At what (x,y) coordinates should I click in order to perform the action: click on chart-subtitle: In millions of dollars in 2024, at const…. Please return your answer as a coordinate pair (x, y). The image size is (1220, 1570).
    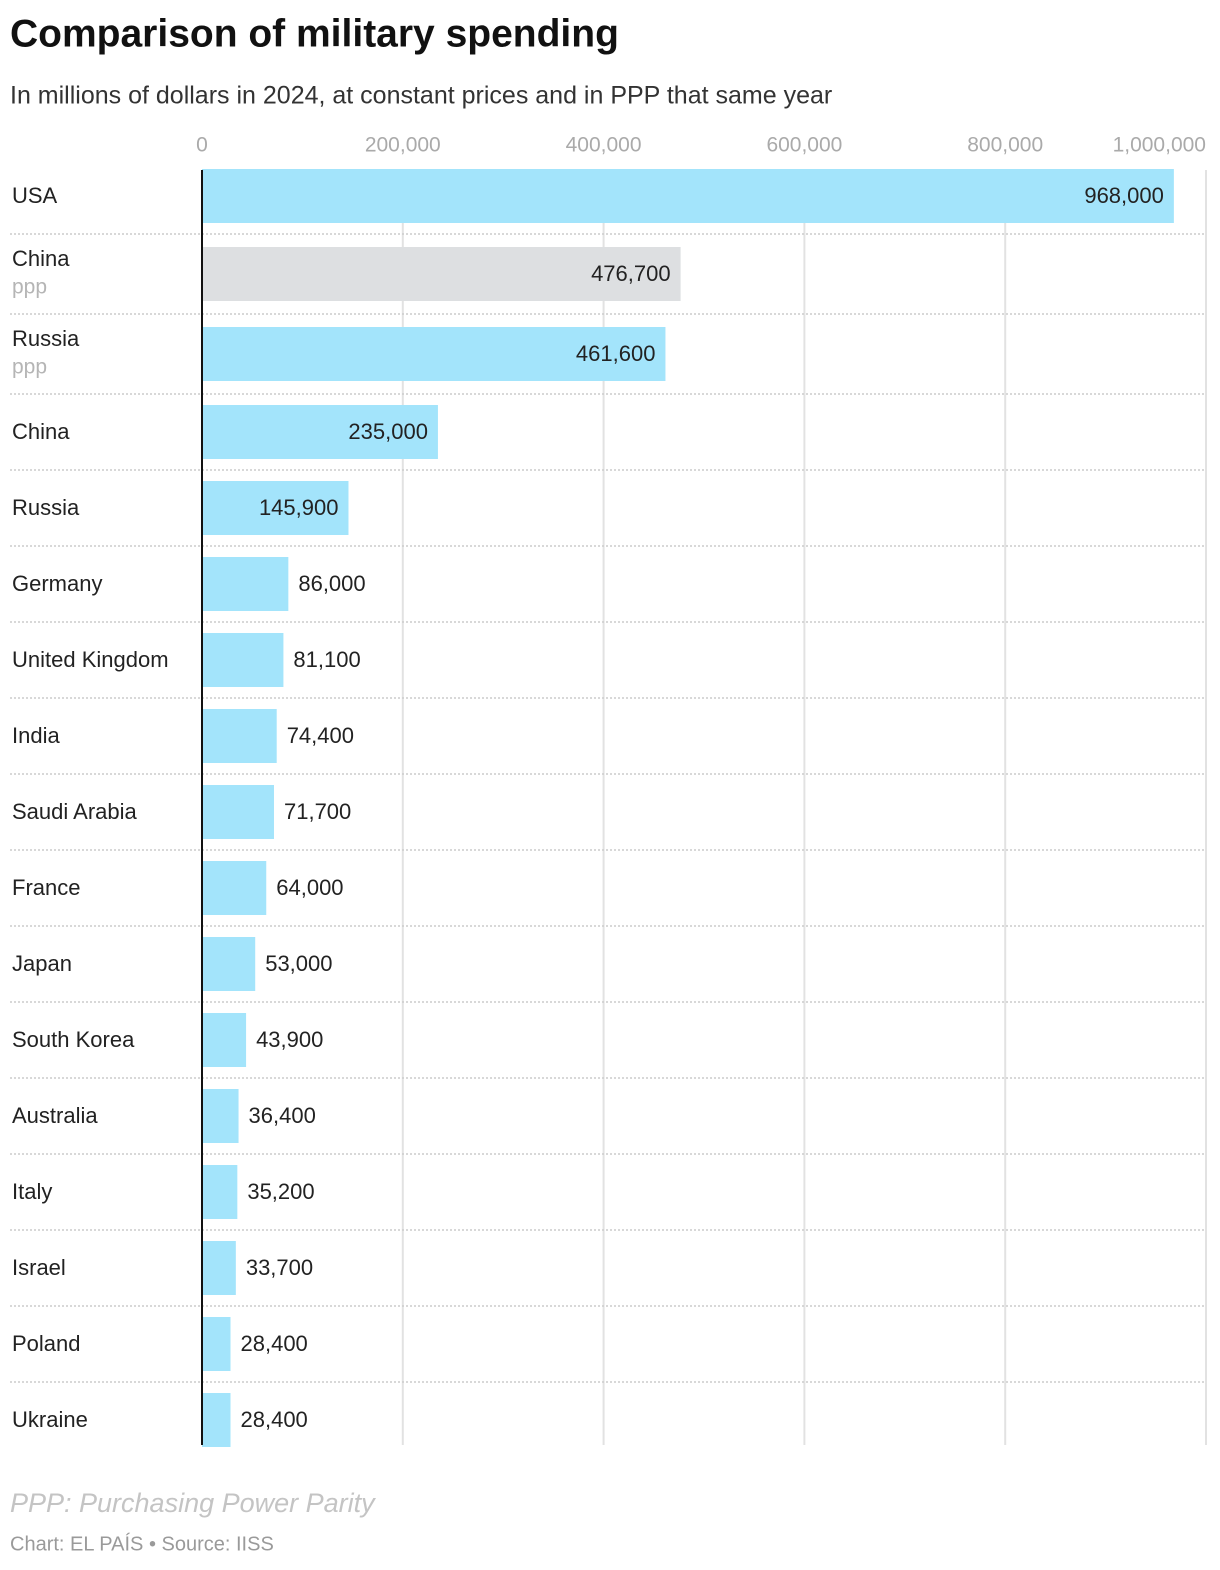
    Looking at the image, I should click on (421, 96).